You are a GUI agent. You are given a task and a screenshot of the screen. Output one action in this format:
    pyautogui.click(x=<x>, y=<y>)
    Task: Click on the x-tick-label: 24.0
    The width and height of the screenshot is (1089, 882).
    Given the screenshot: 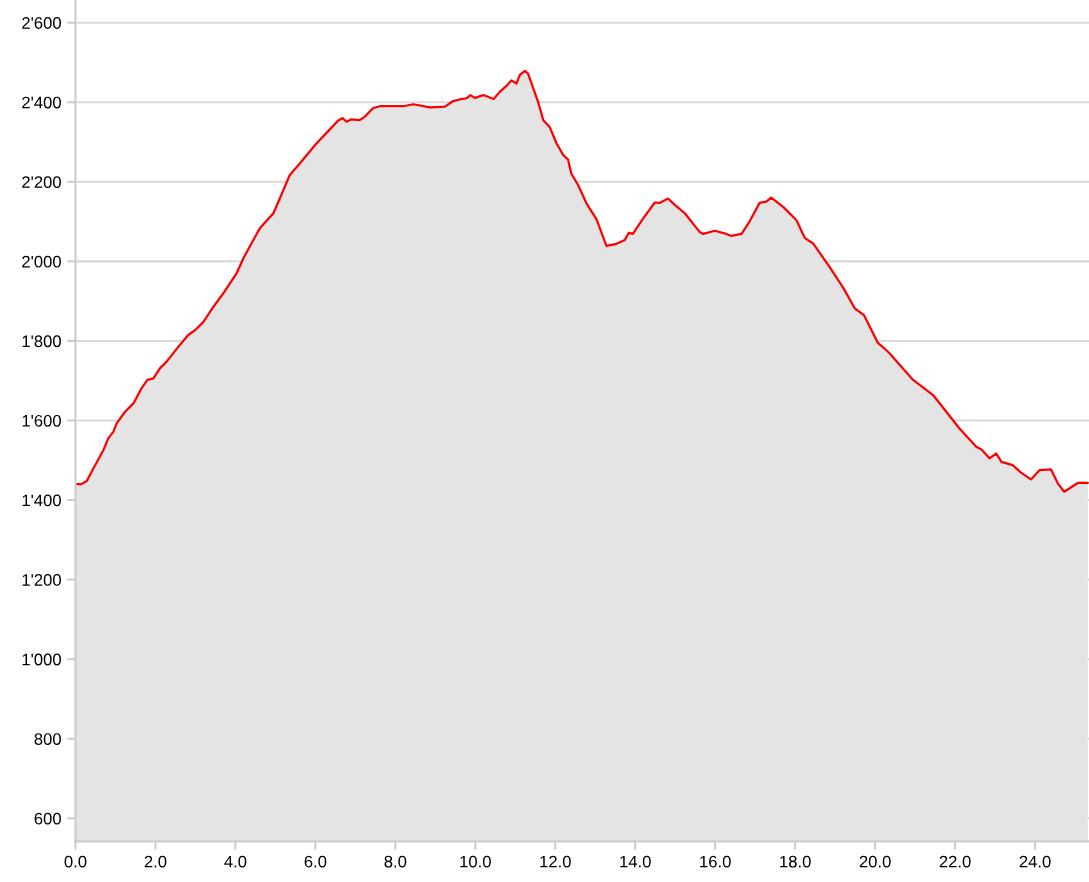 What is the action you would take?
    pyautogui.click(x=1035, y=861)
    